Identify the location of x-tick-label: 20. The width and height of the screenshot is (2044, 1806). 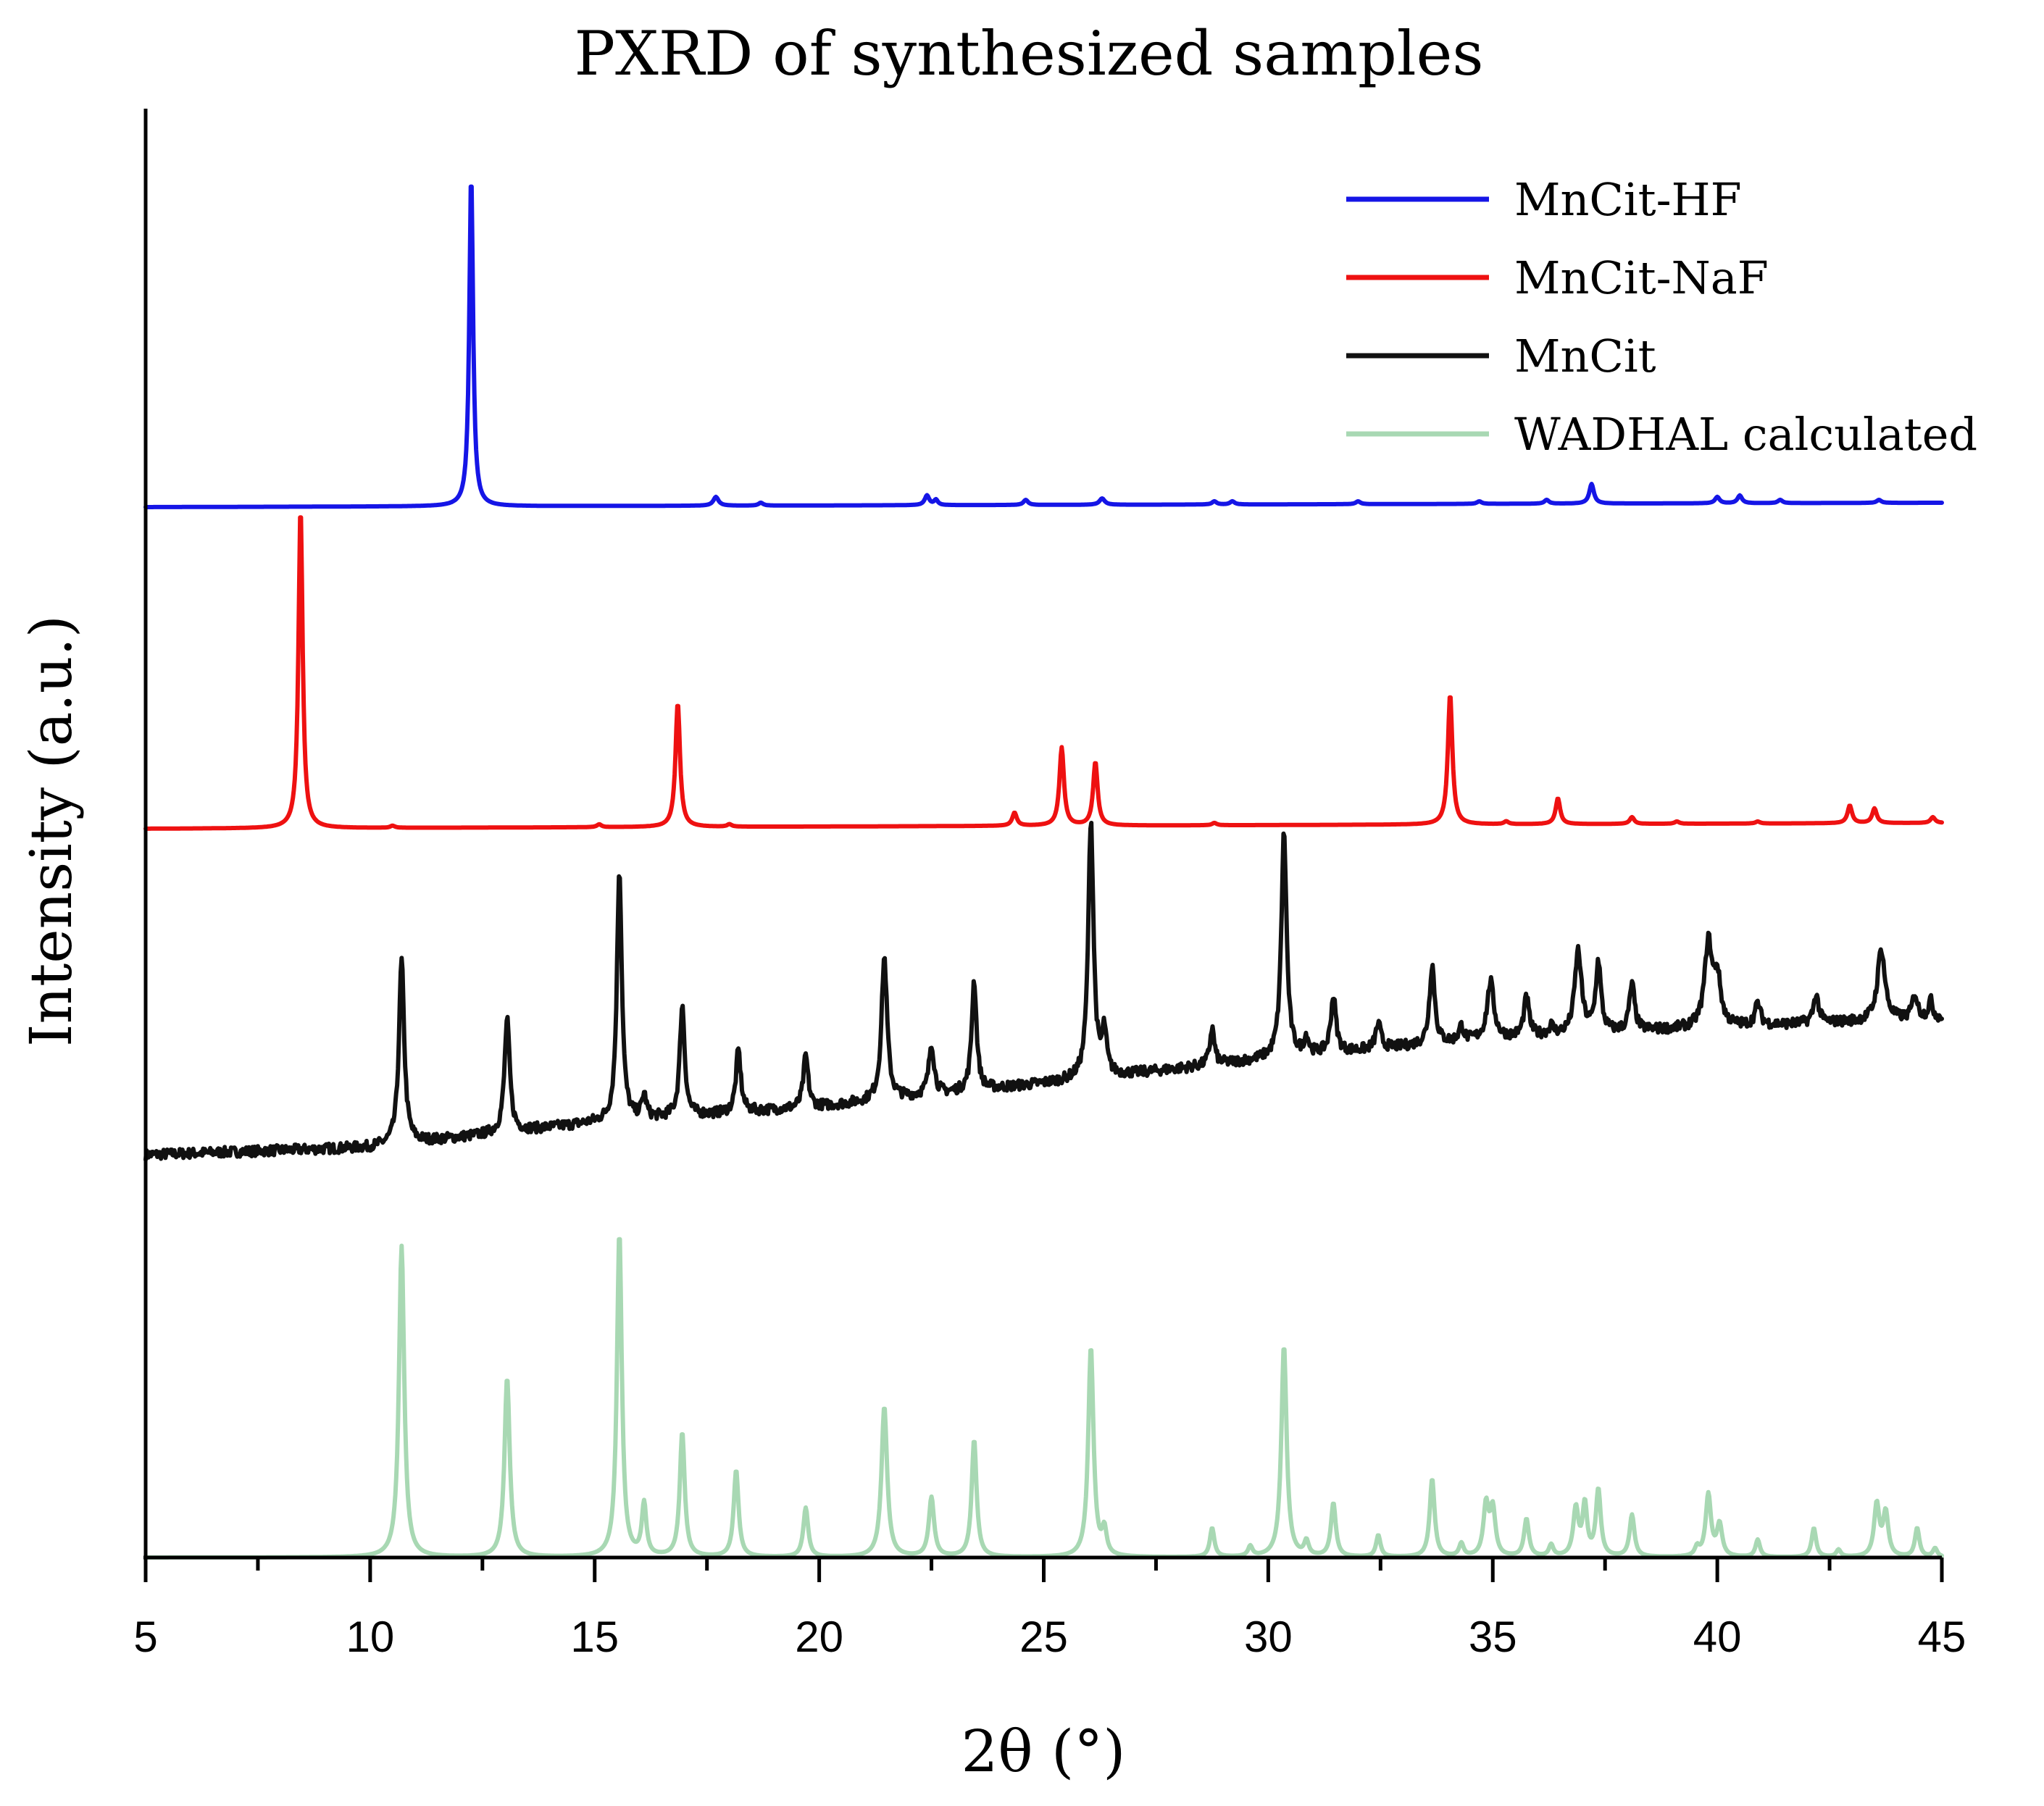
(819, 1637).